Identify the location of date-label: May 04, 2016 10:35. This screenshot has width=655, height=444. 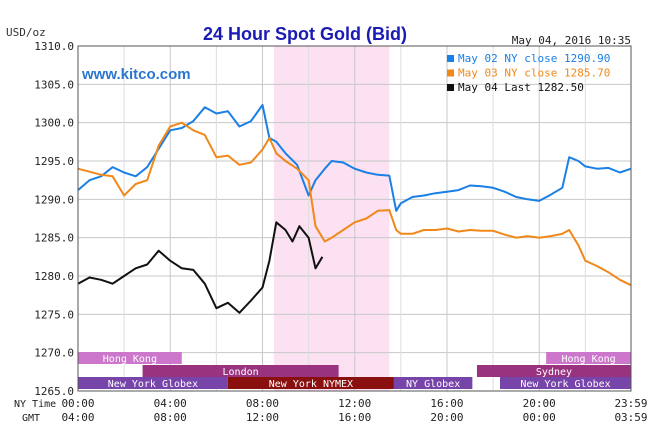
(571, 40).